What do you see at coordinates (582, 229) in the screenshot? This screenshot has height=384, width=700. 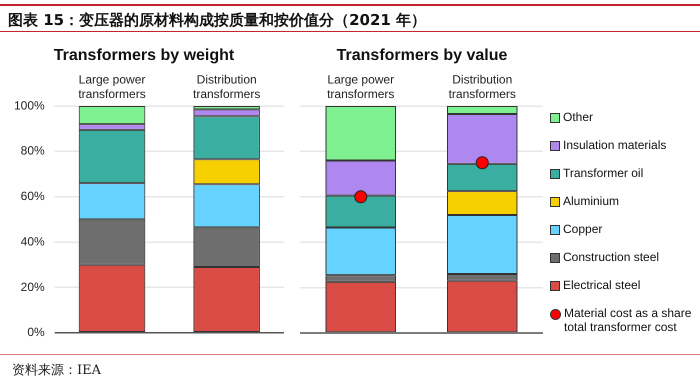 I see `legend-label: Copper` at bounding box center [582, 229].